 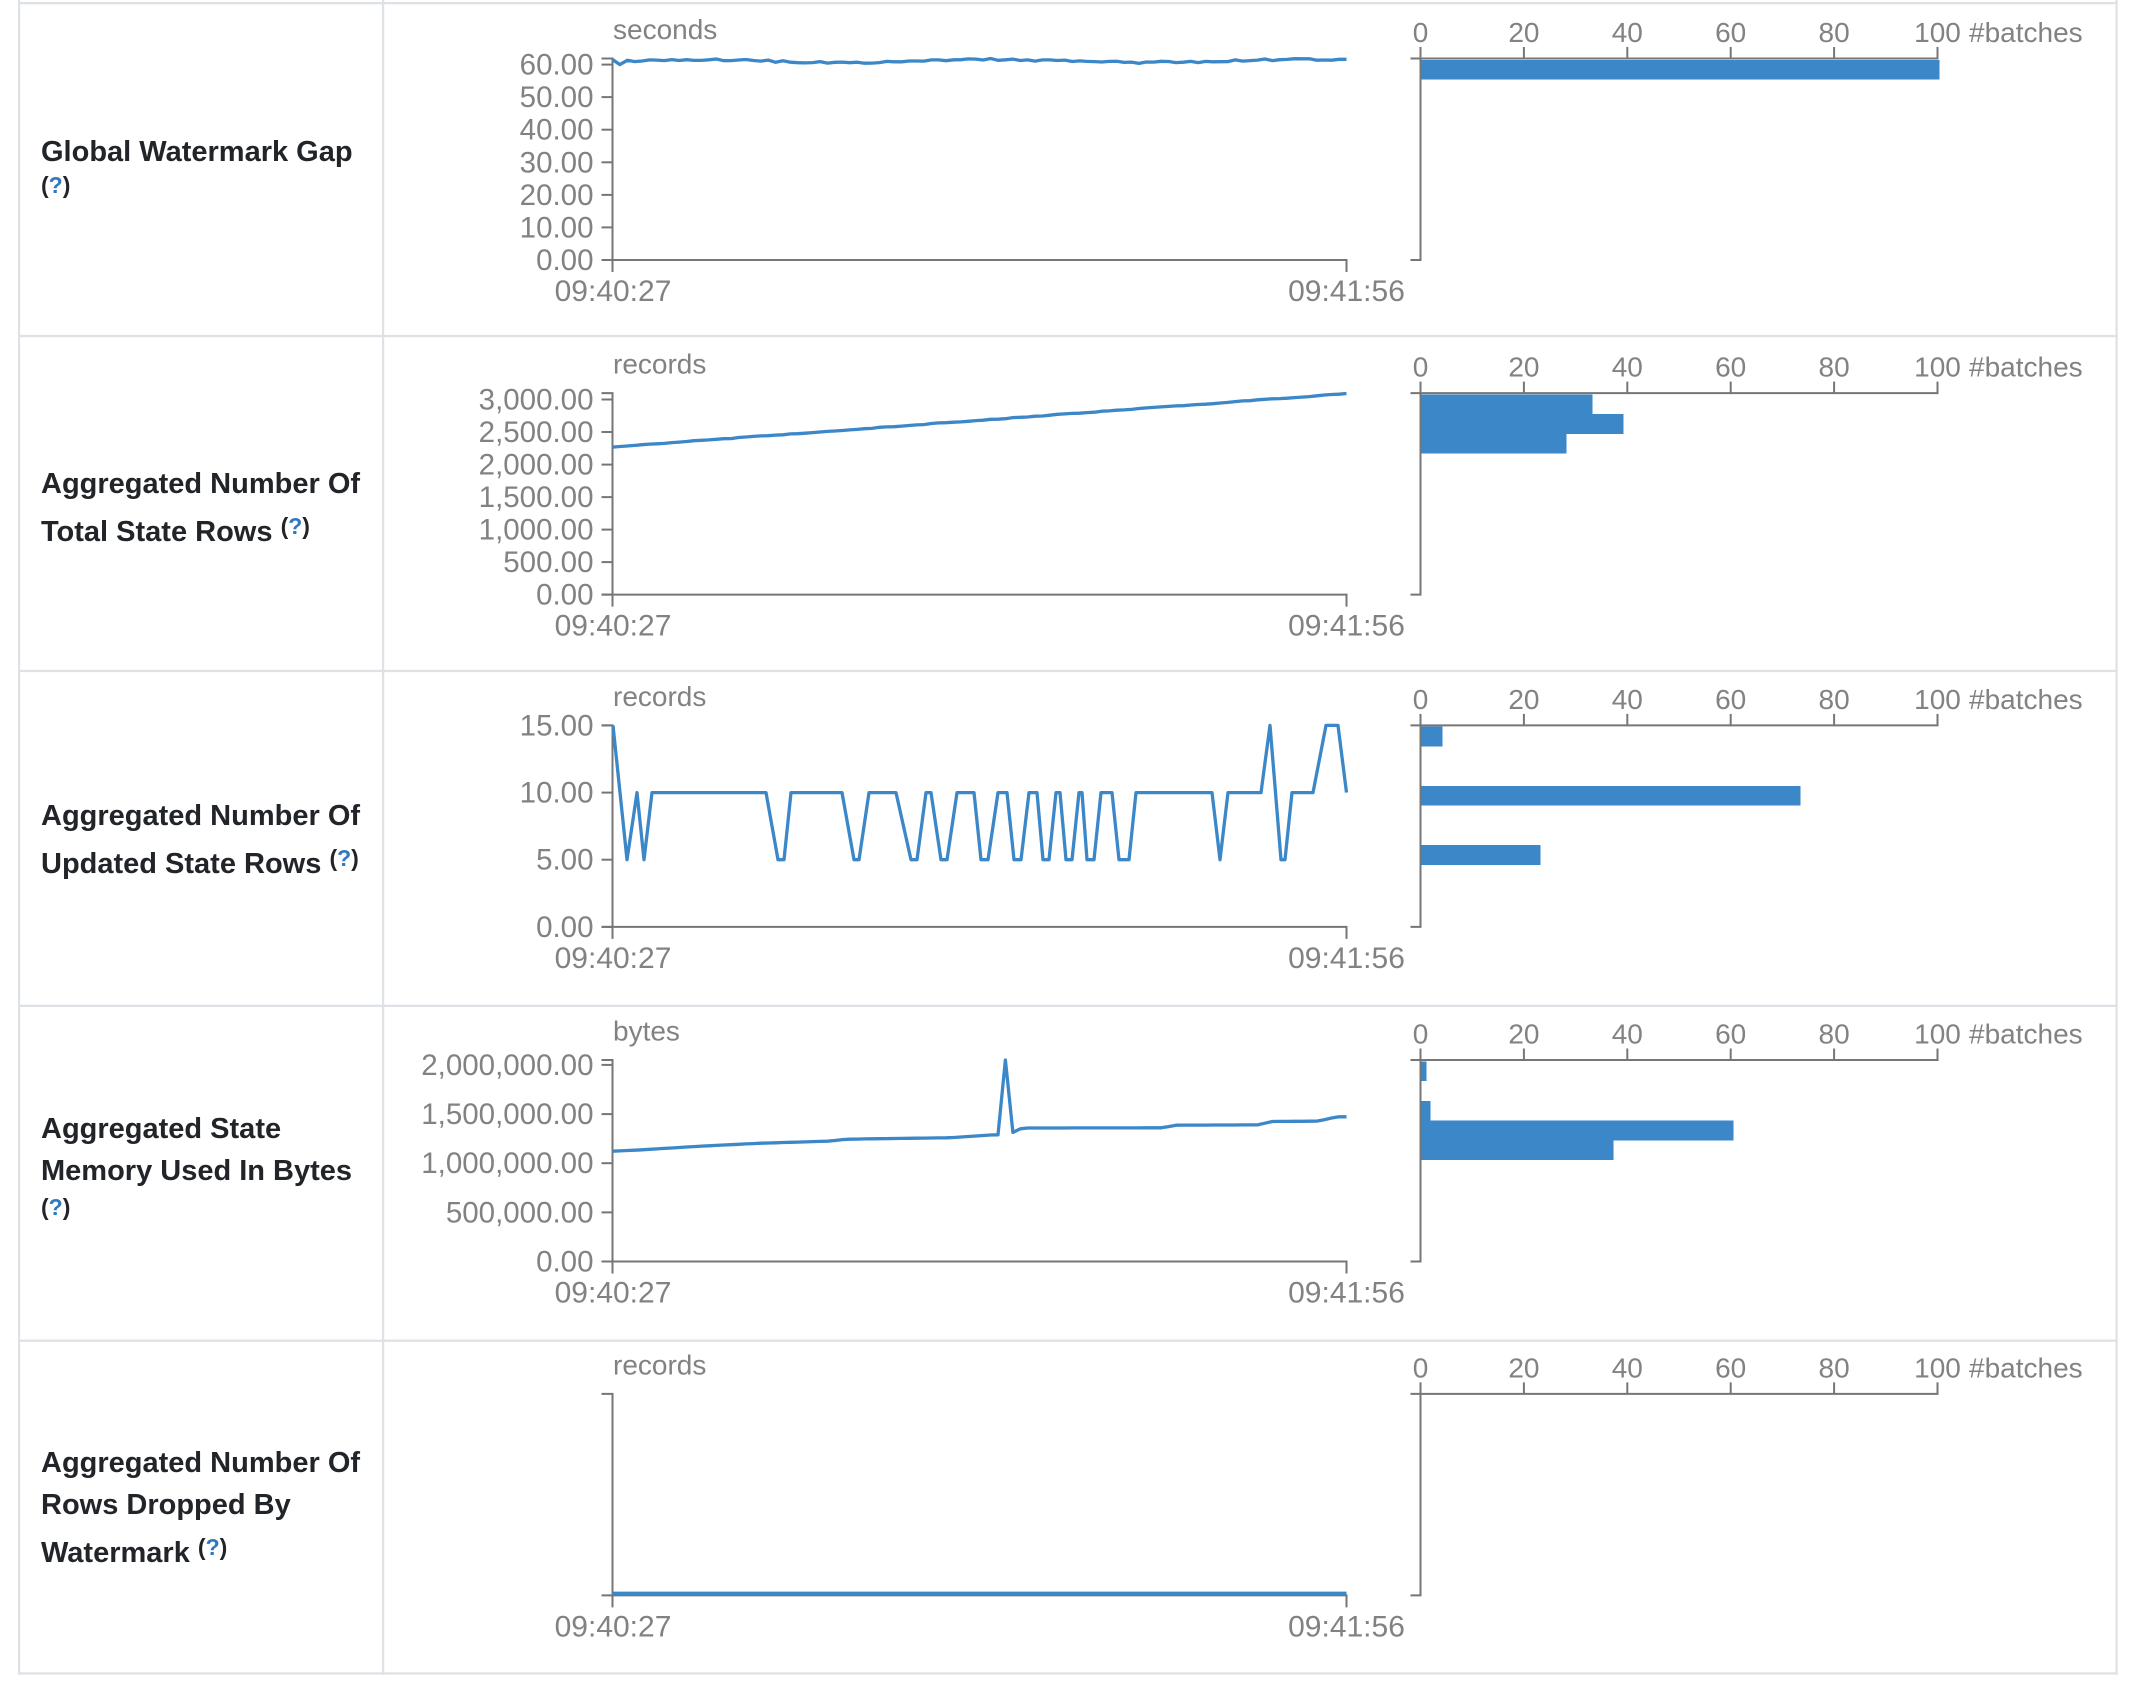 What do you see at coordinates (564, 860) in the screenshot?
I see `svg-text: 5.00` at bounding box center [564, 860].